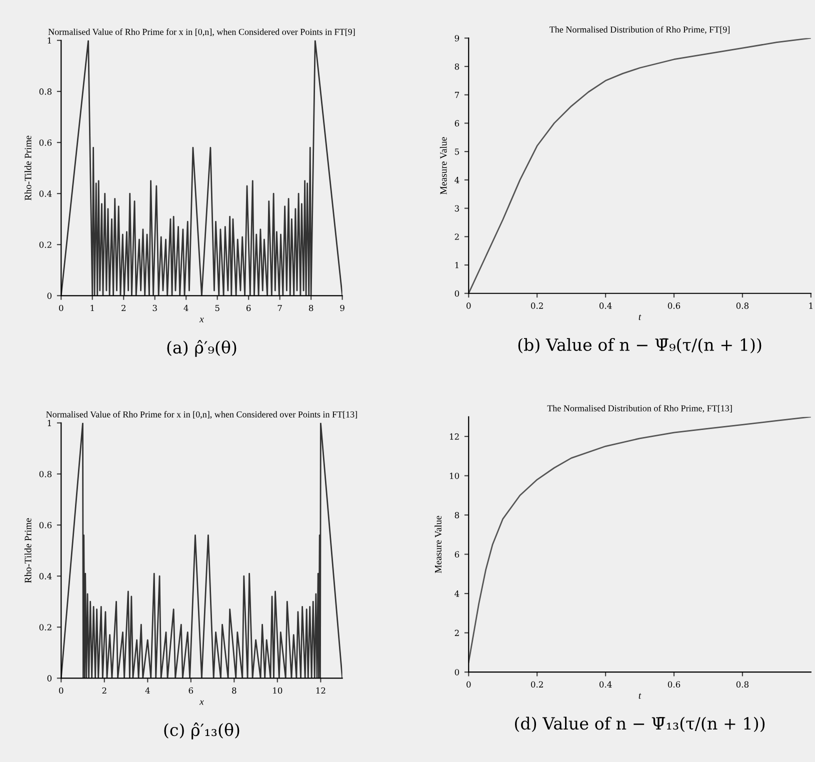 The width and height of the screenshot is (815, 762). Describe the element at coordinates (201, 32) in the screenshot. I see `chart-title: Normalised Value of Rho Prime for x in [0,n], when Considered over Points in FT[9]` at that location.